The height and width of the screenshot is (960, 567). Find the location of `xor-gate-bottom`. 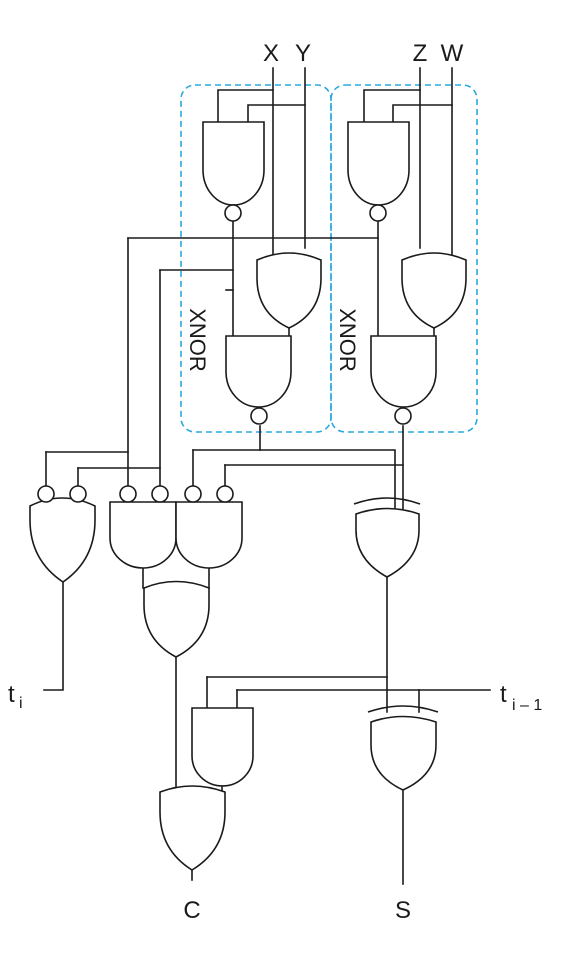

xor-gate-bottom is located at coordinates (403, 748).